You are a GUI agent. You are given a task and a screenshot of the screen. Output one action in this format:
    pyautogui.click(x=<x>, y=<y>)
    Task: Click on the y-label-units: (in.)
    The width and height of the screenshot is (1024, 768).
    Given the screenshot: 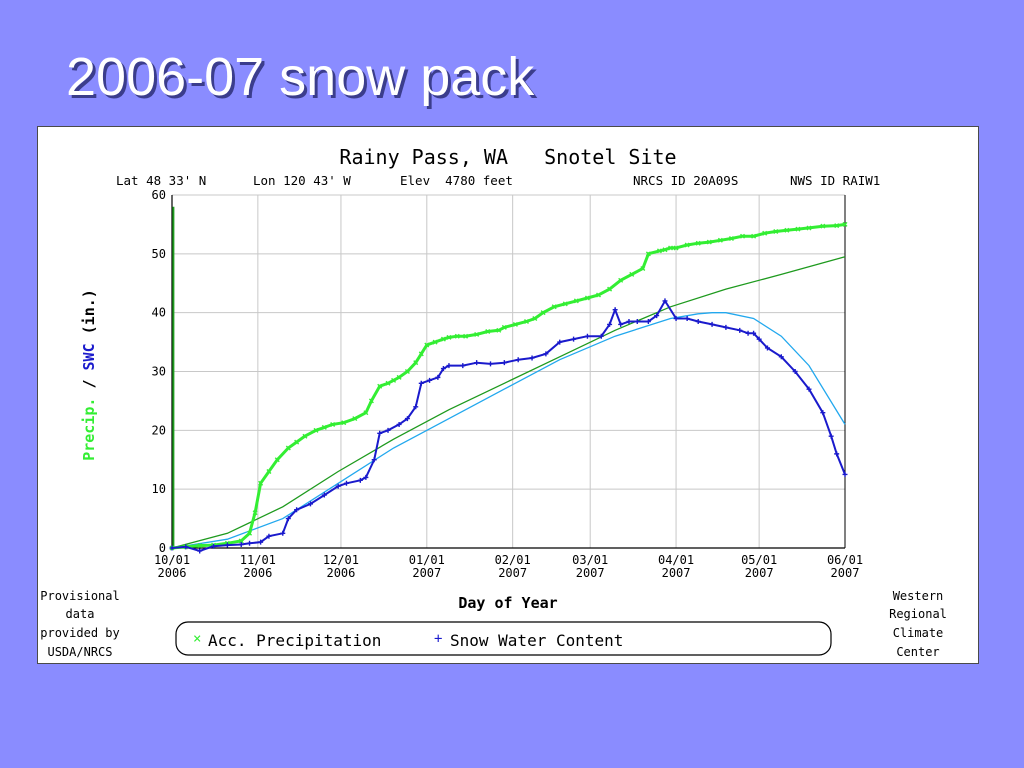 What is the action you would take?
    pyautogui.click(x=89, y=316)
    